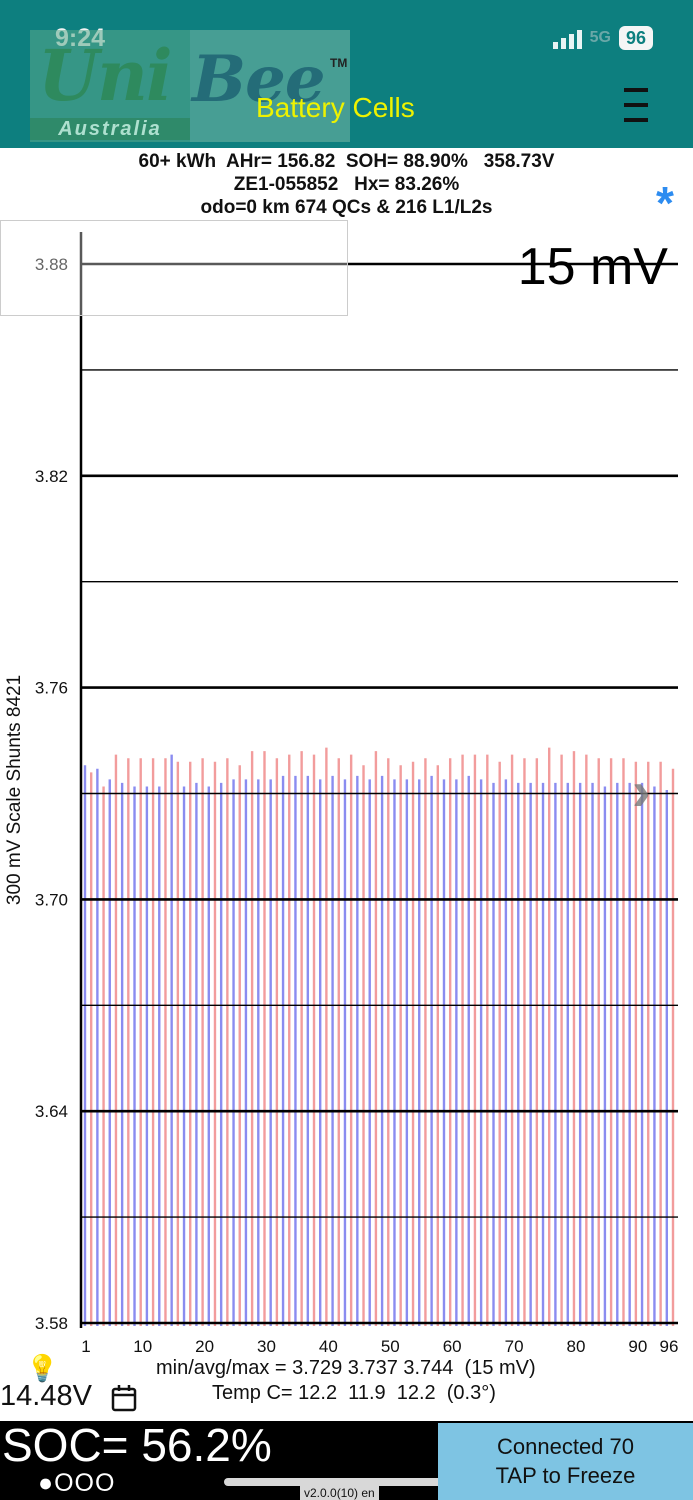 The height and width of the screenshot is (1500, 693). Describe the element at coordinates (637, 1346) in the screenshot. I see `x-tick-label: 90` at that location.